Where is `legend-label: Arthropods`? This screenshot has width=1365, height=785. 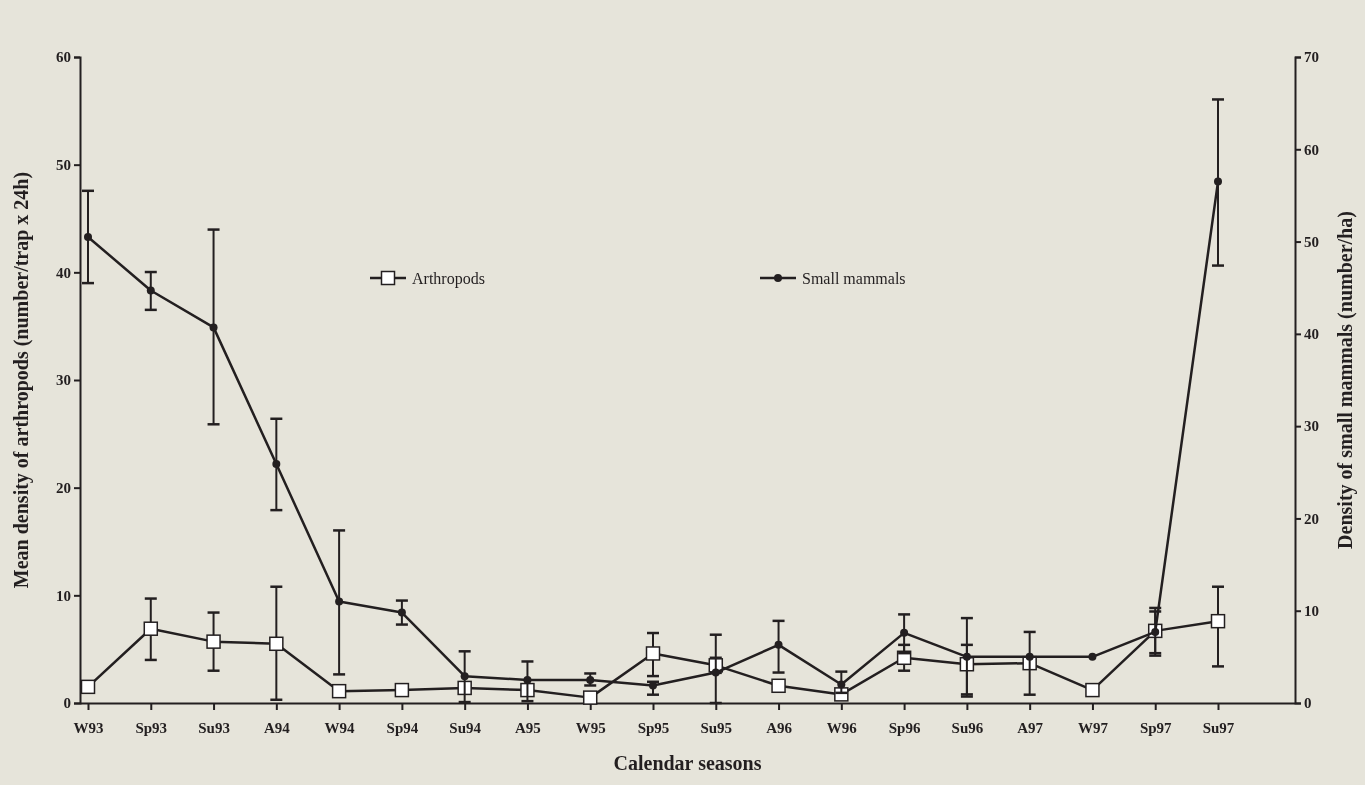
legend-label: Arthropods is located at coordinates (448, 278).